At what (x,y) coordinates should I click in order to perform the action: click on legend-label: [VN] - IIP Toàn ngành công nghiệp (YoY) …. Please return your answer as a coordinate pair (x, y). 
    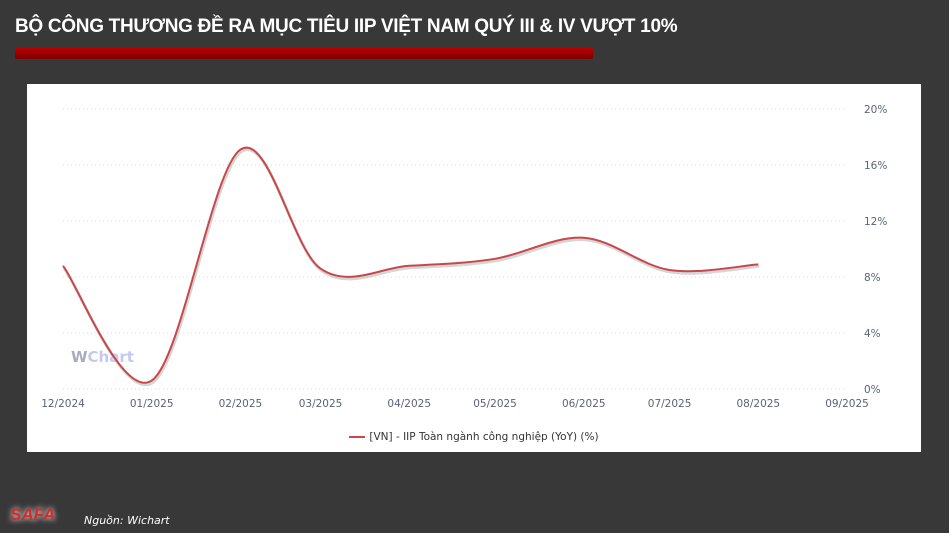
    Looking at the image, I should click on (484, 437).